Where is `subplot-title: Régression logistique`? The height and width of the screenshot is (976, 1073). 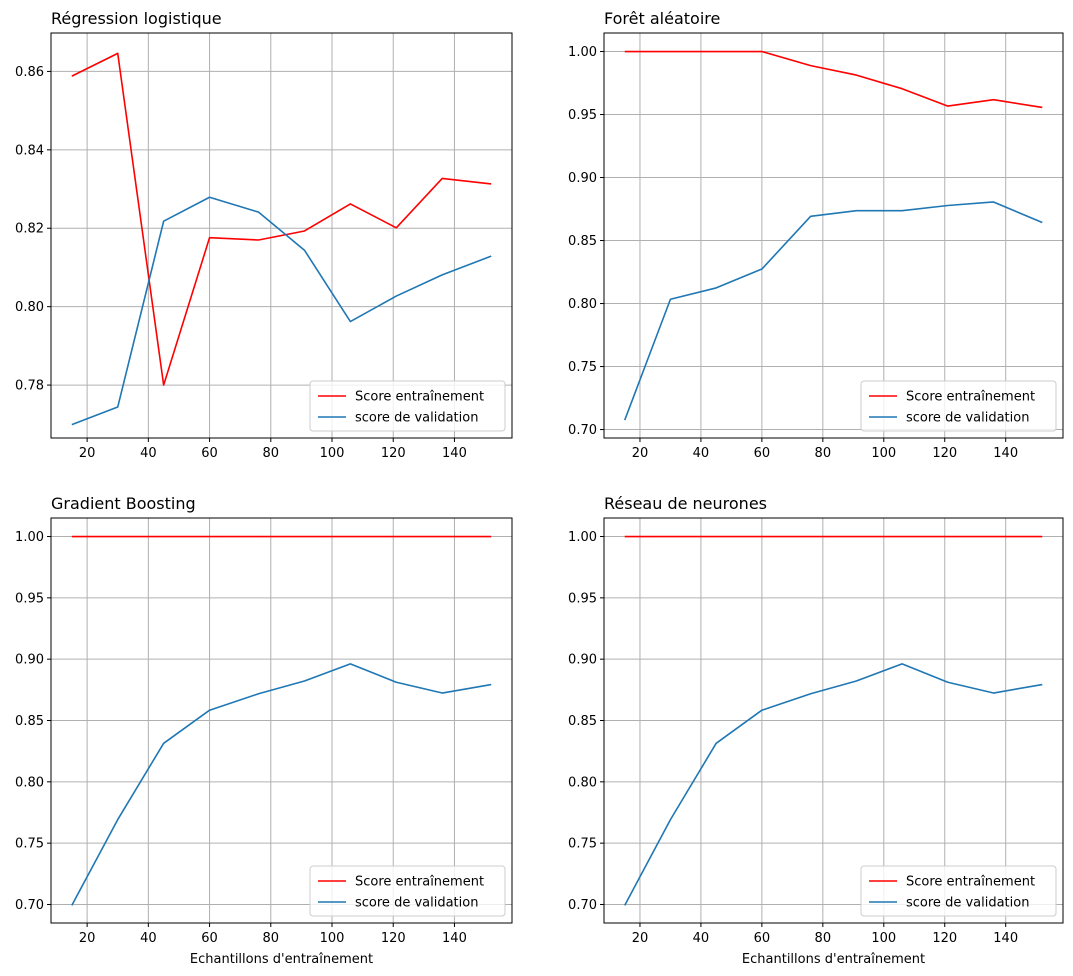
subplot-title: Régression logistique is located at coordinates (136, 18).